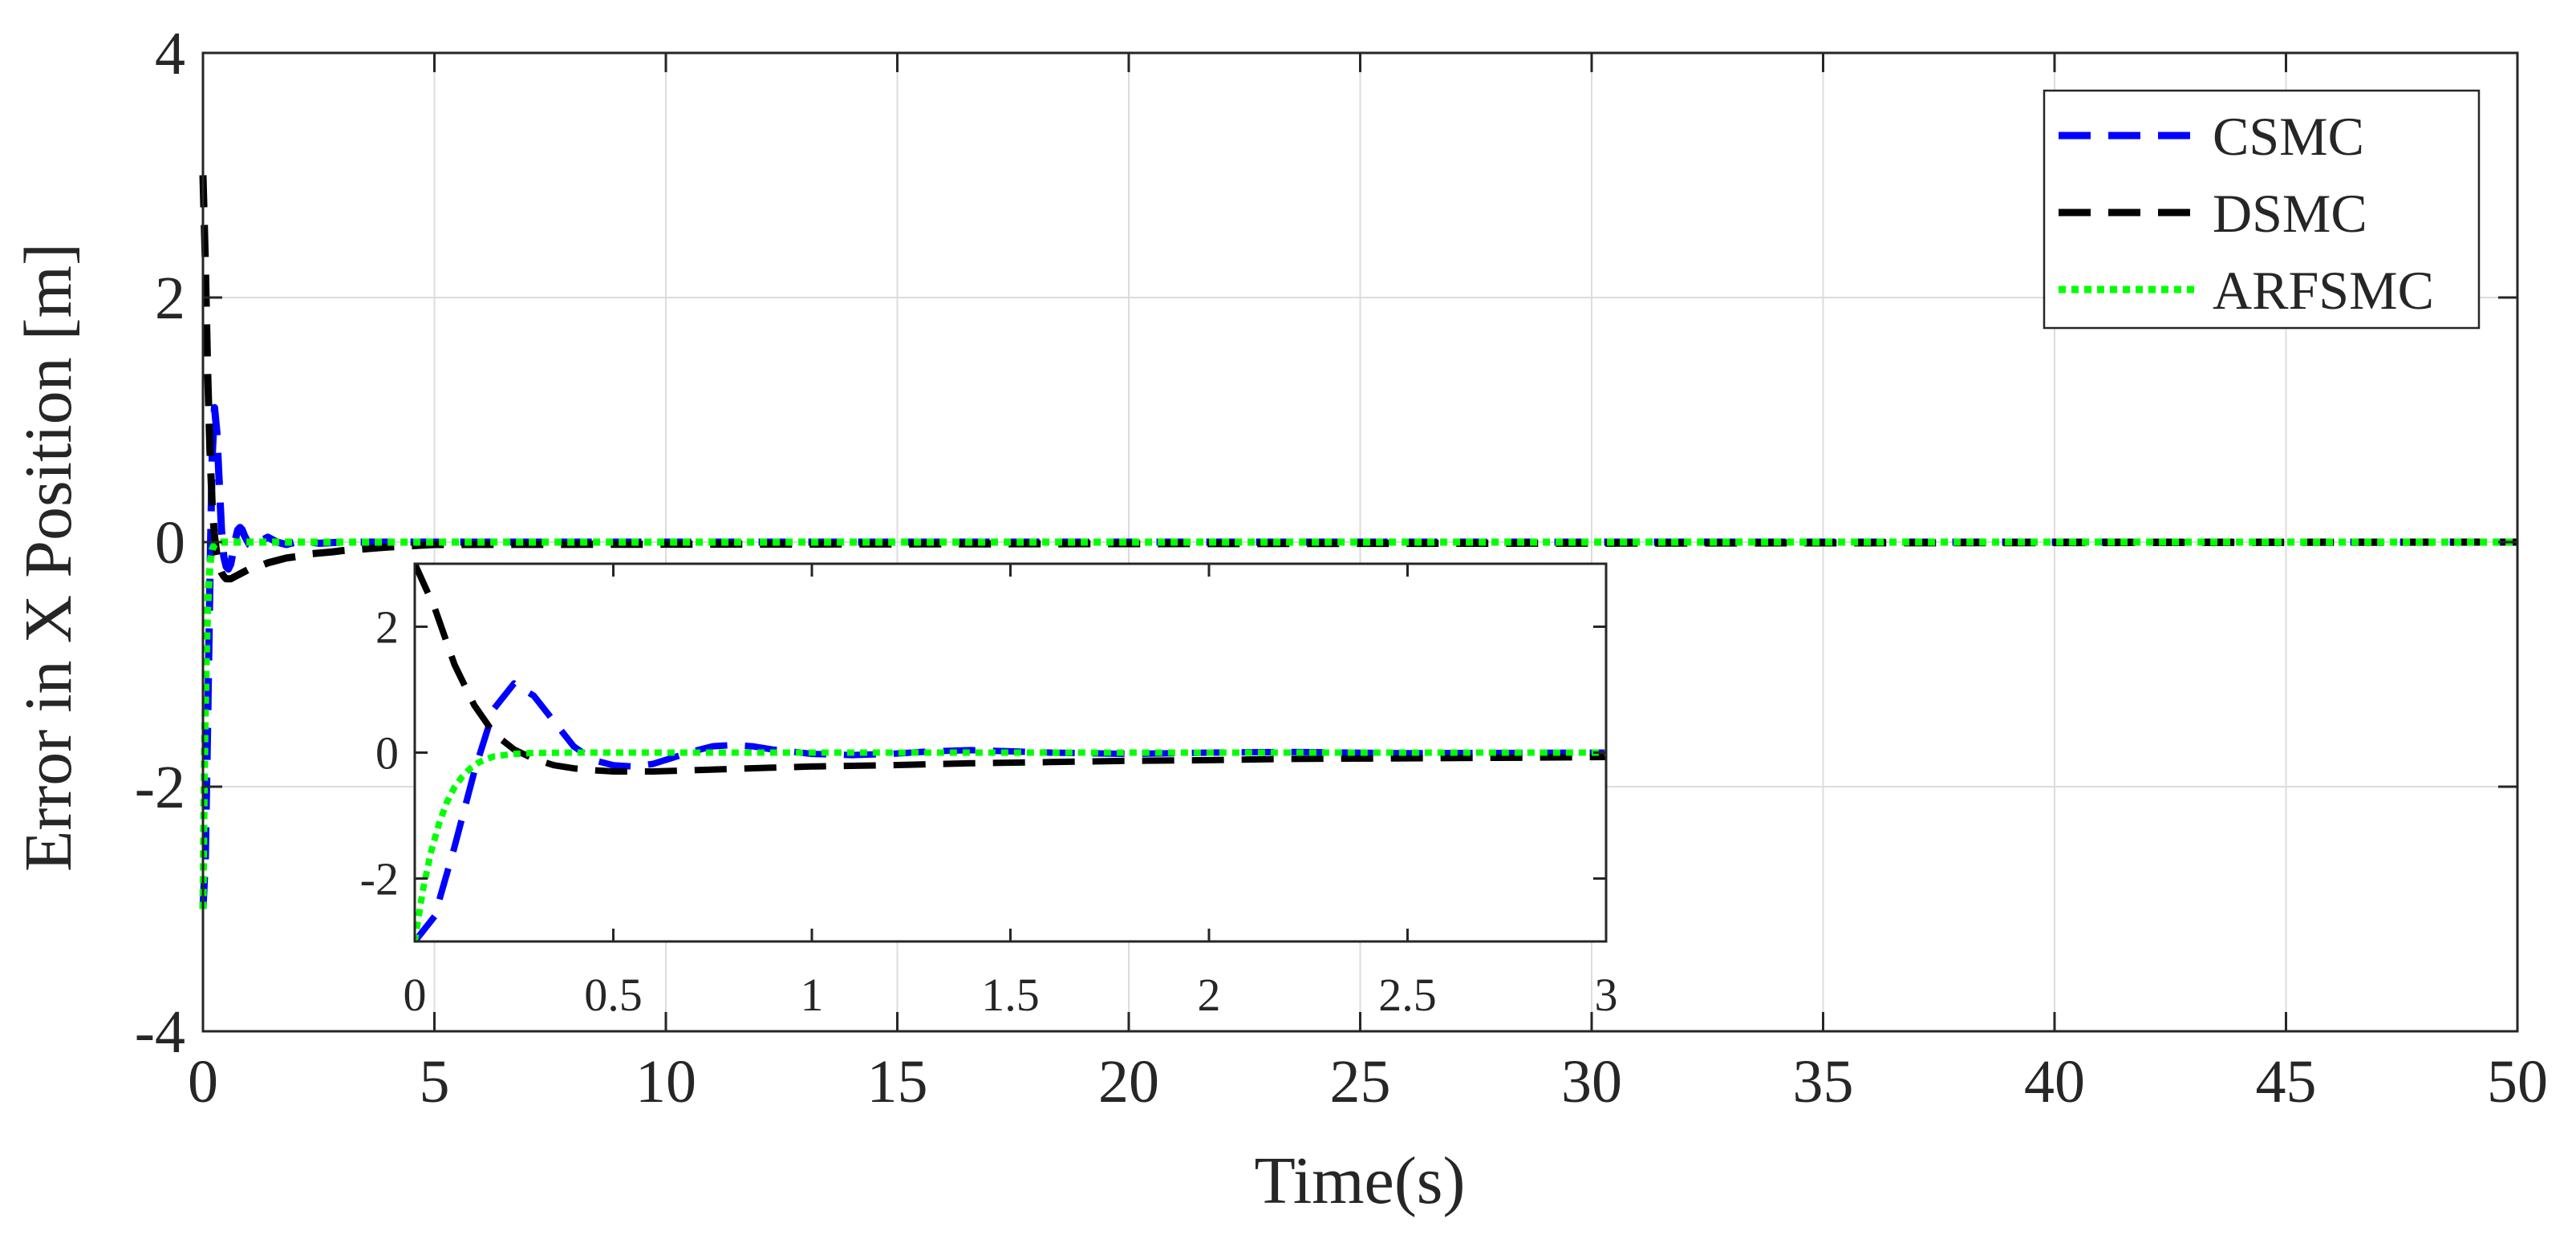 Image resolution: width=2576 pixels, height=1247 pixels. Describe the element at coordinates (2286, 1081) in the screenshot. I see `x-tick-label: 45` at that location.